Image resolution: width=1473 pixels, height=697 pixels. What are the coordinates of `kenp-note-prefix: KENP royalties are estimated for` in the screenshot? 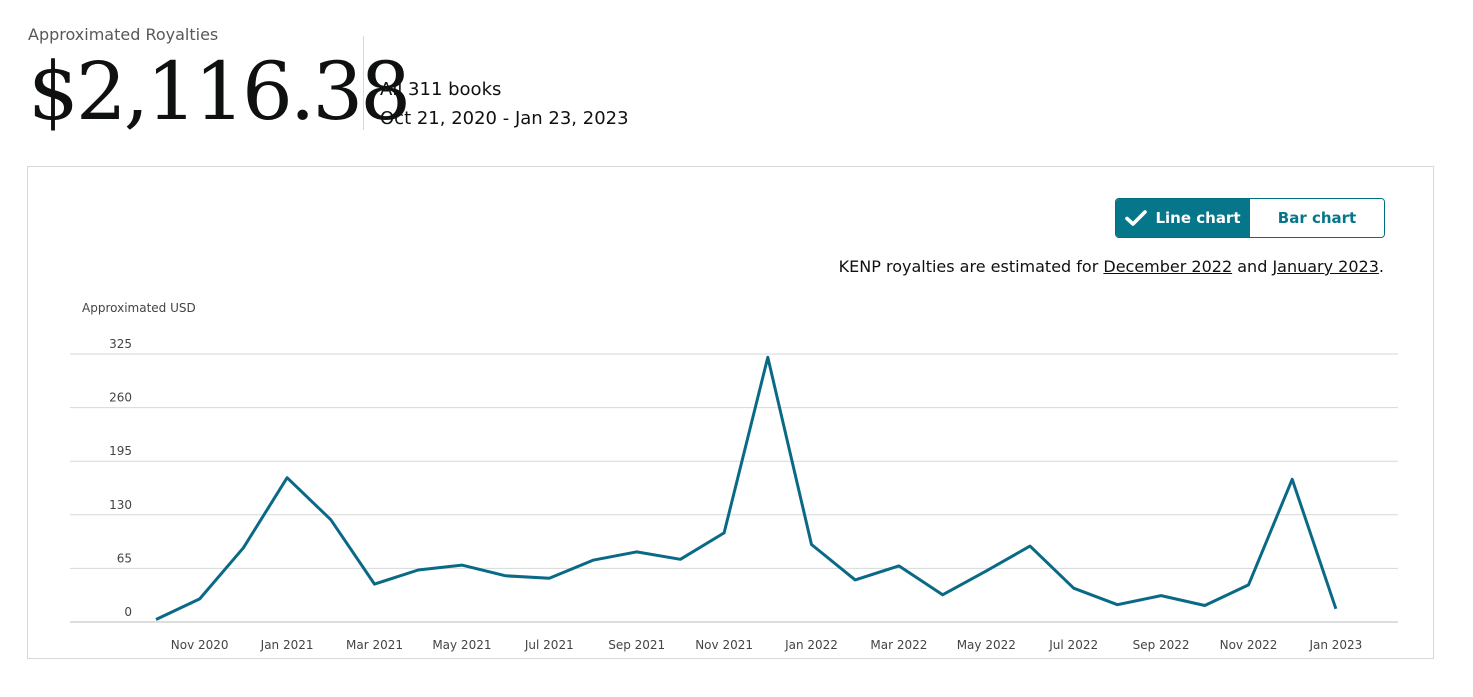 It's located at (971, 266).